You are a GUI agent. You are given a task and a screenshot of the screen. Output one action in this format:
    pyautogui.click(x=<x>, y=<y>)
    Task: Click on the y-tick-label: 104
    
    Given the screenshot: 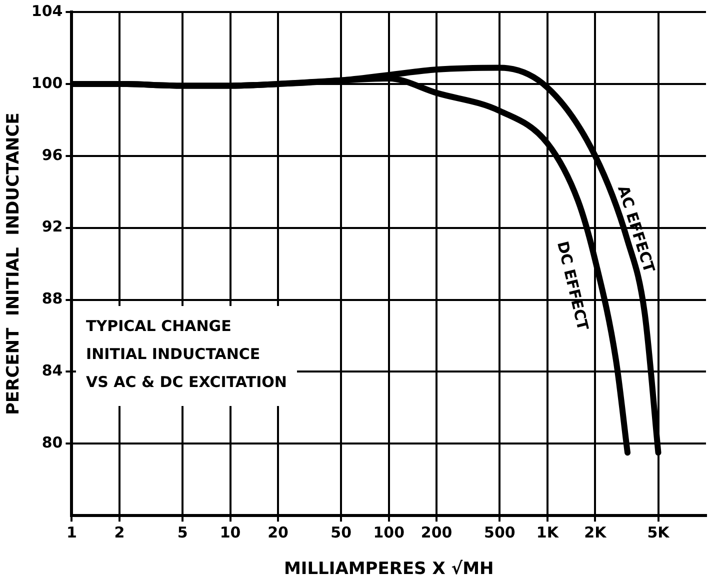 What is the action you would take?
    pyautogui.click(x=47, y=11)
    